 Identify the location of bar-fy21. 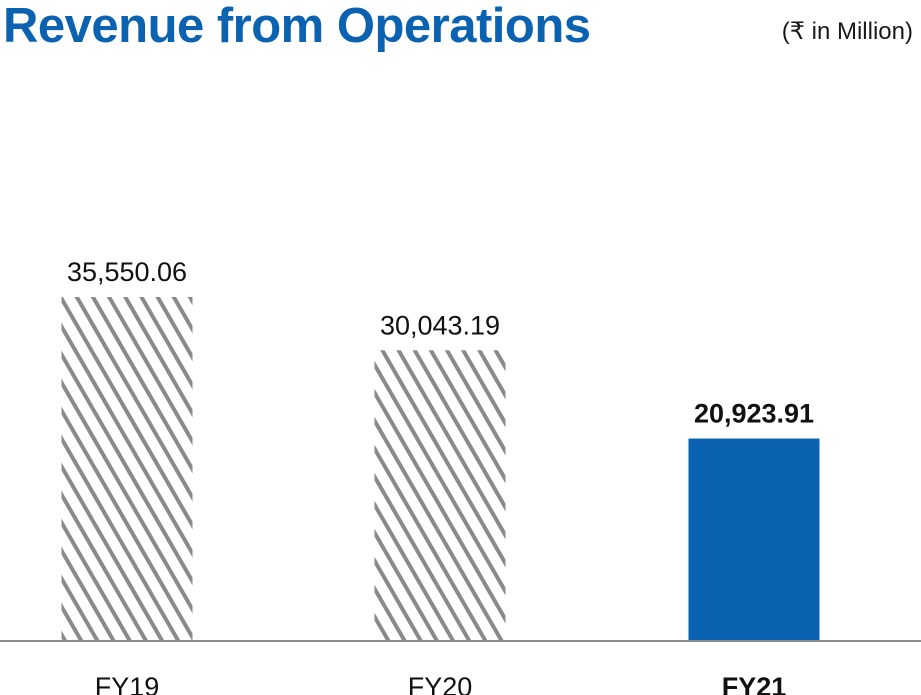
(754, 539).